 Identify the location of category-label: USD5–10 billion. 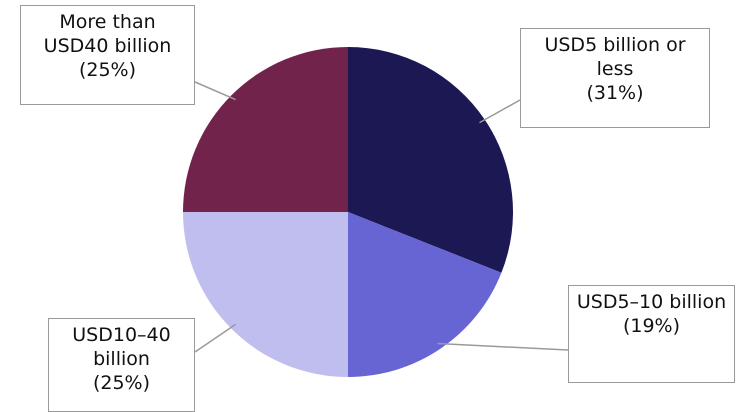
(651, 302).